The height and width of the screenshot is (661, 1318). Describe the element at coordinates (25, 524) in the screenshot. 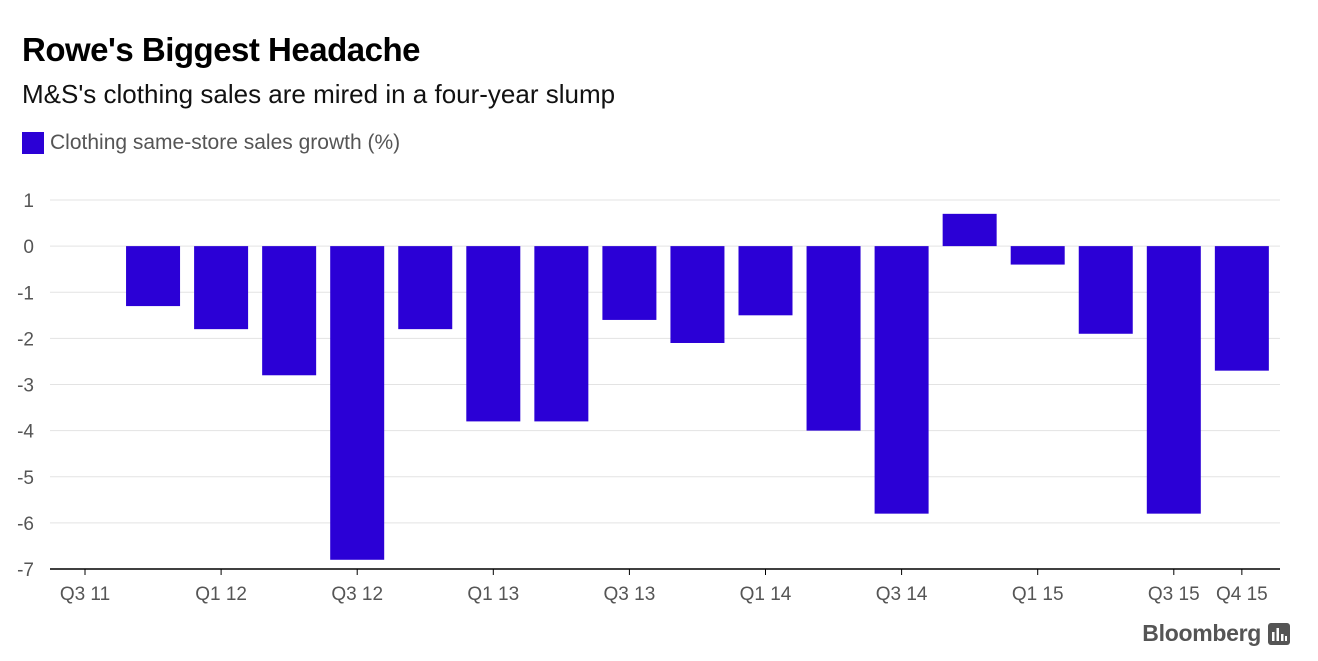

I see `y-tick-label: -6` at that location.